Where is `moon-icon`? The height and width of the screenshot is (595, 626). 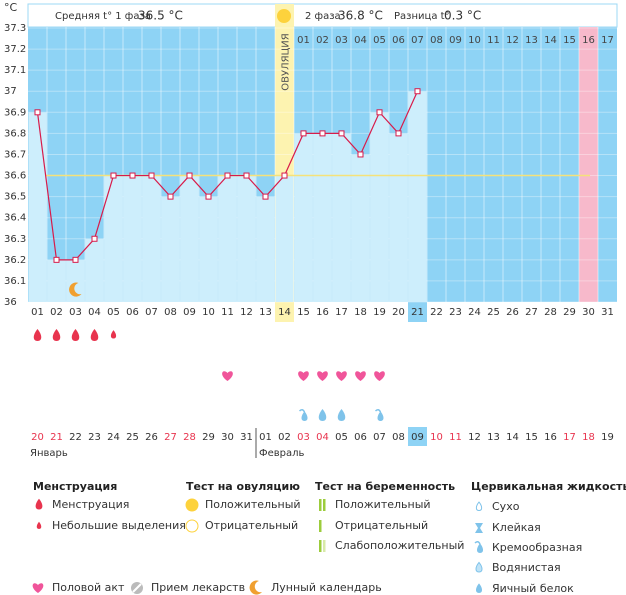
moon-icon is located at coordinates (75, 289).